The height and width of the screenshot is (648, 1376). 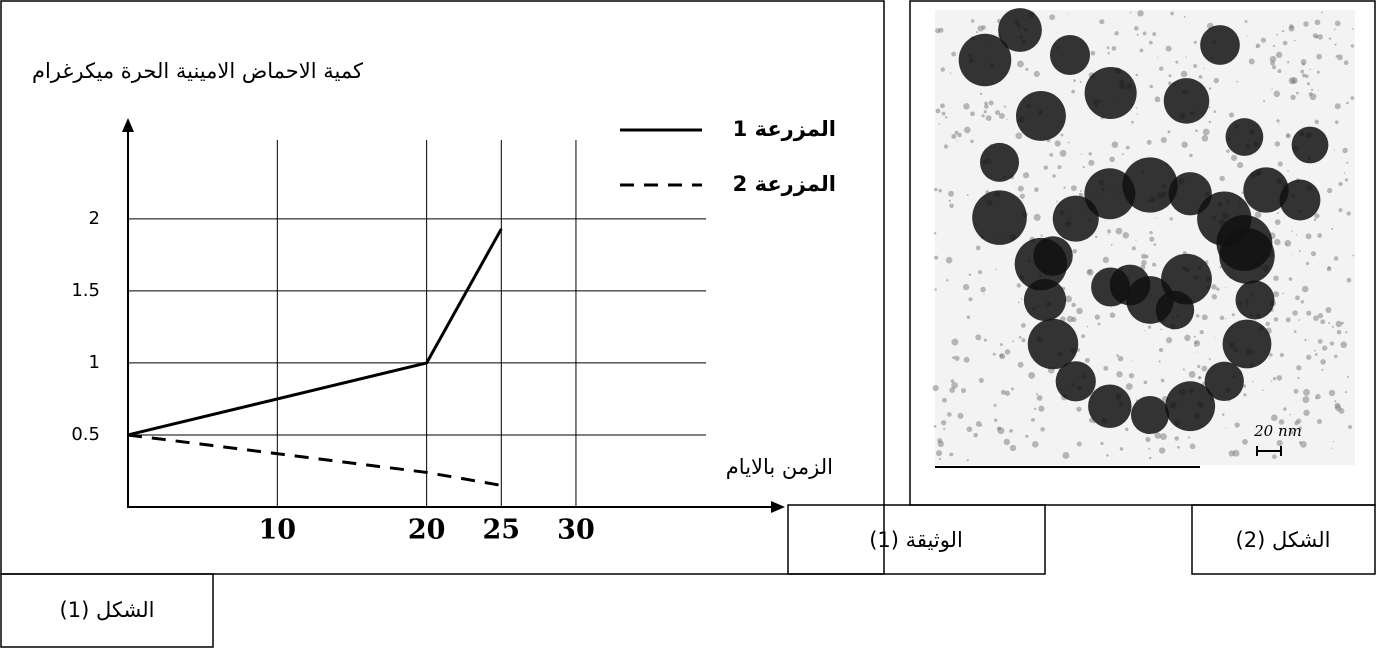 What do you see at coordinates (916, 539) in the screenshot?
I see `document-caption-box` at bounding box center [916, 539].